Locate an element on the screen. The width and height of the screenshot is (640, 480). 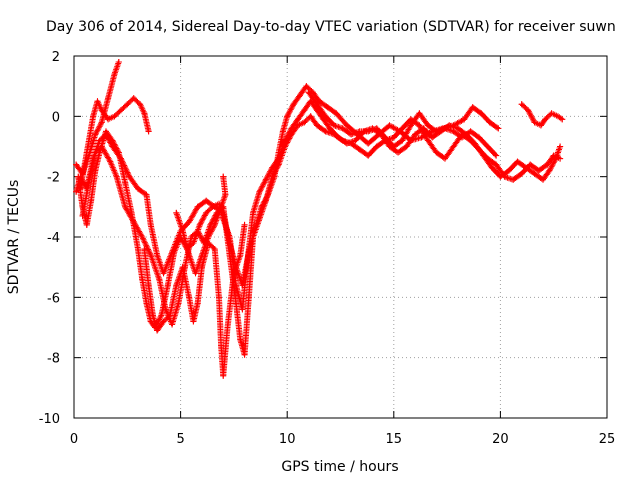
y-axis-label: SDTVAR / TECUs is located at coordinates (14, 237).